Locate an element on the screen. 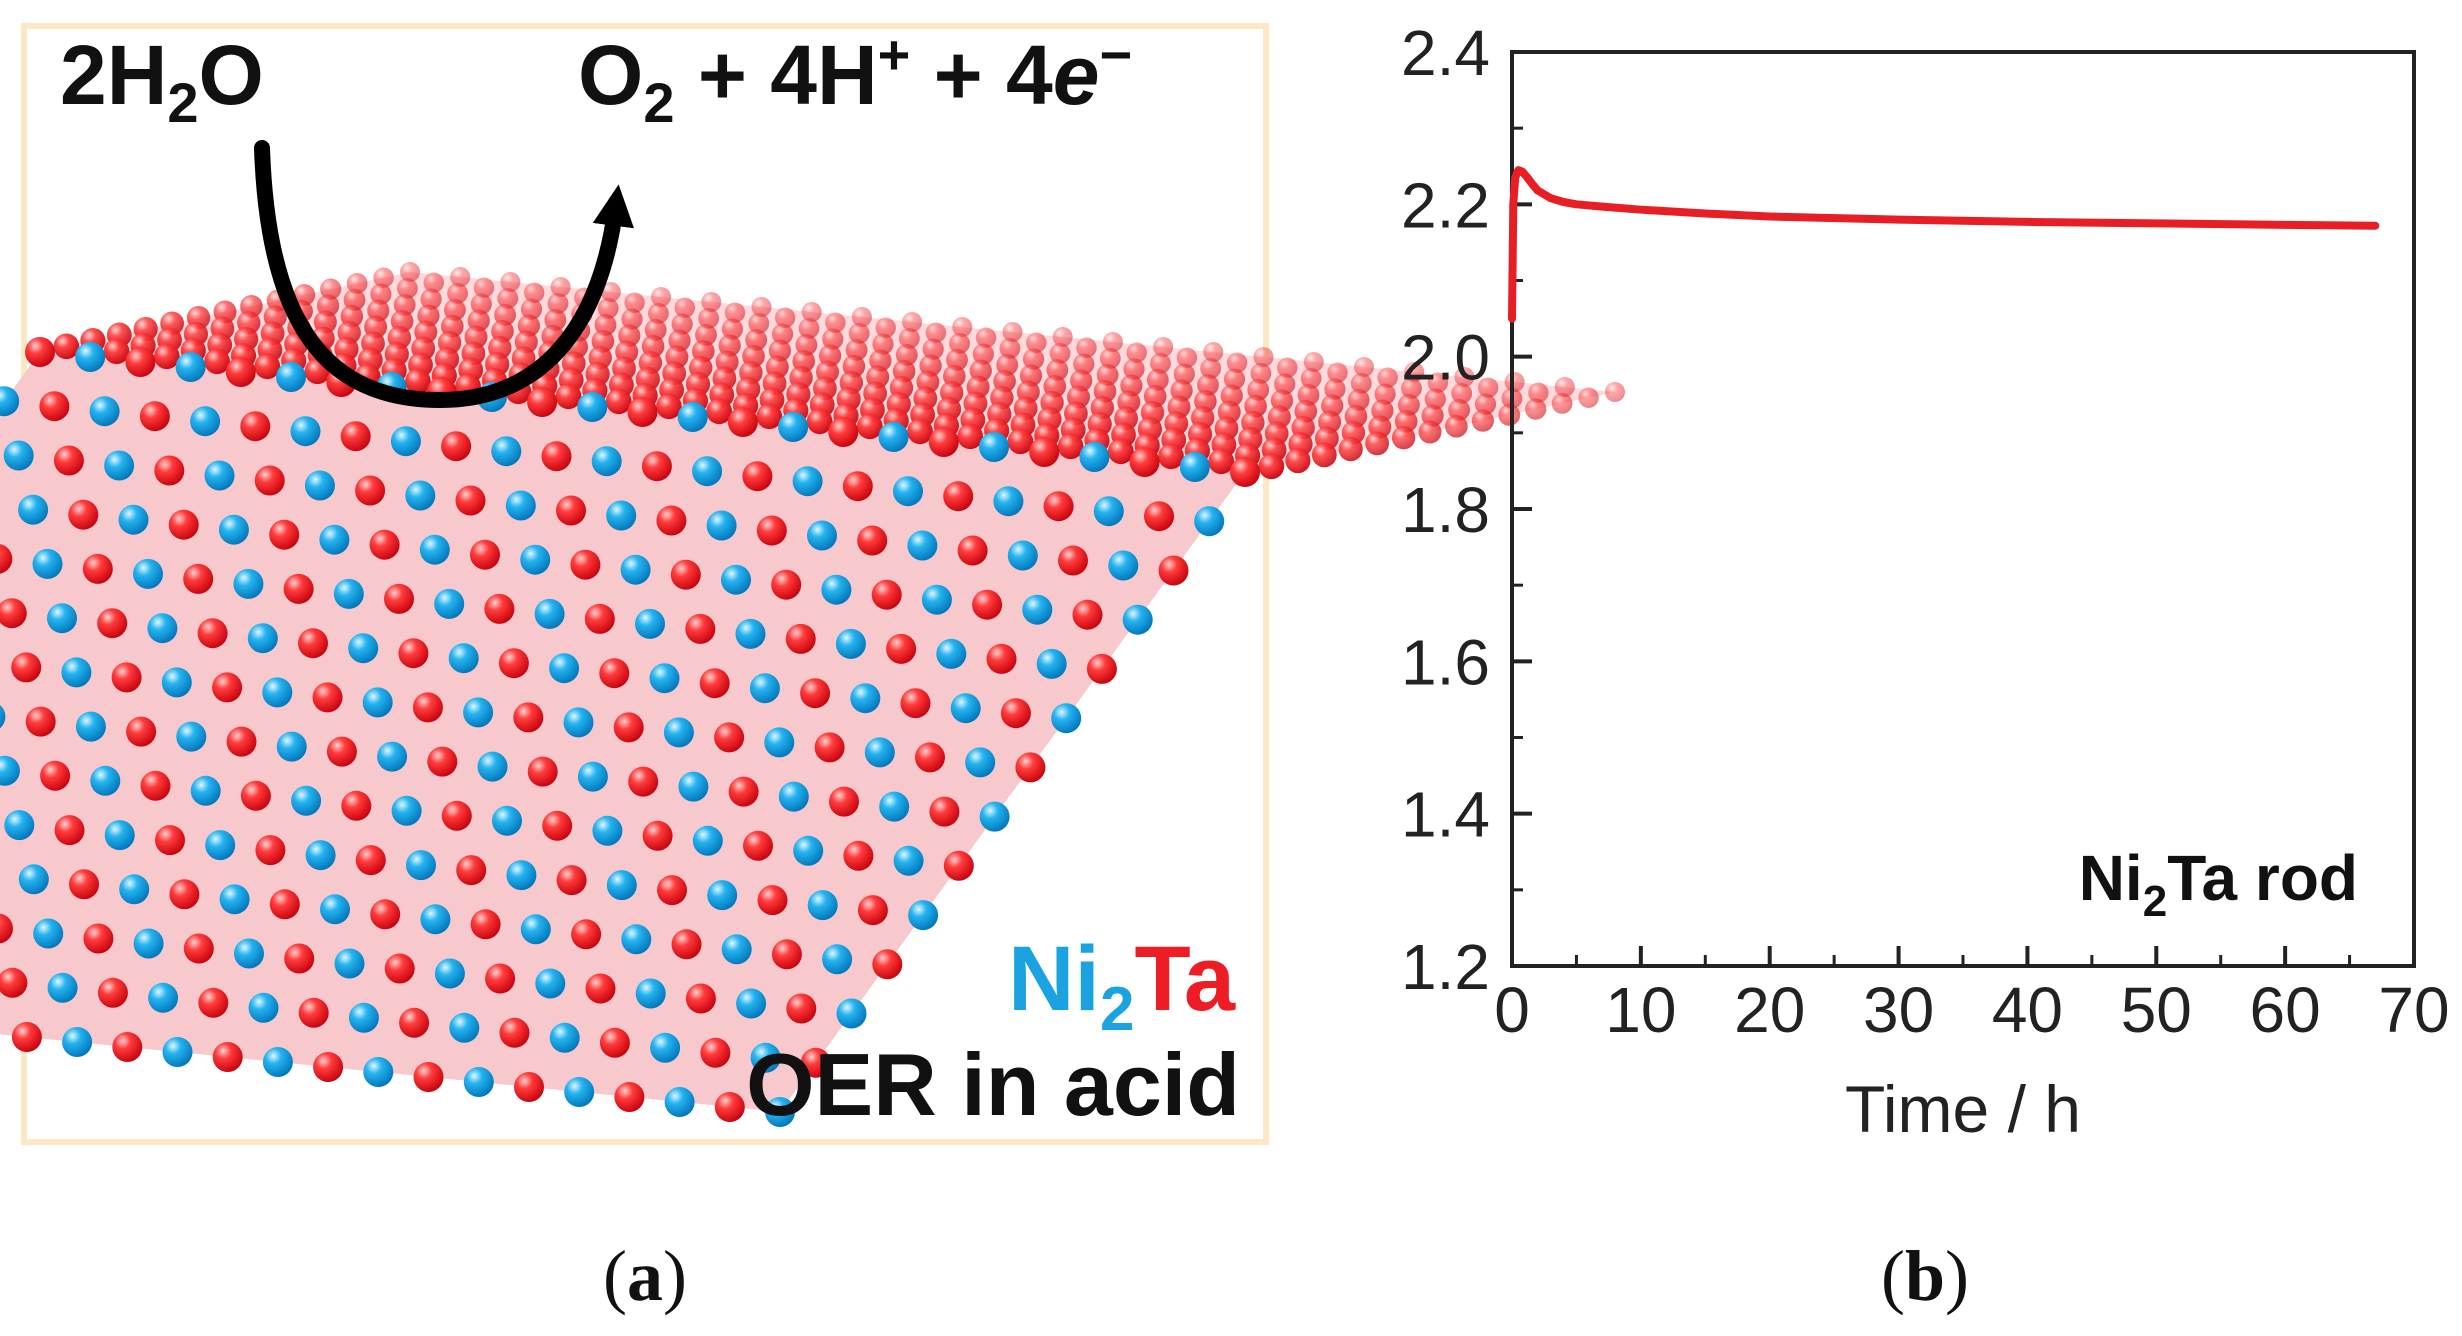 The image size is (2462, 1336). y-tick-label: 1.8 is located at coordinates (1445, 510).